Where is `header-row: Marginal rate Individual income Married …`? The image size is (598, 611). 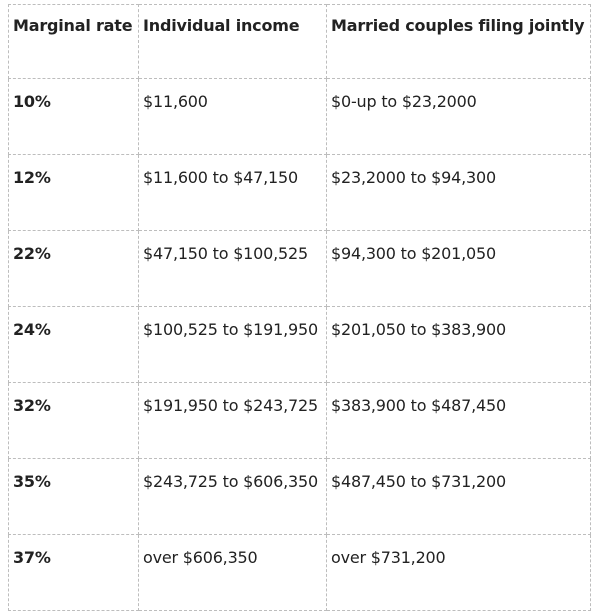 header-row: Marginal rate Individual income Married … is located at coordinates (299, 41).